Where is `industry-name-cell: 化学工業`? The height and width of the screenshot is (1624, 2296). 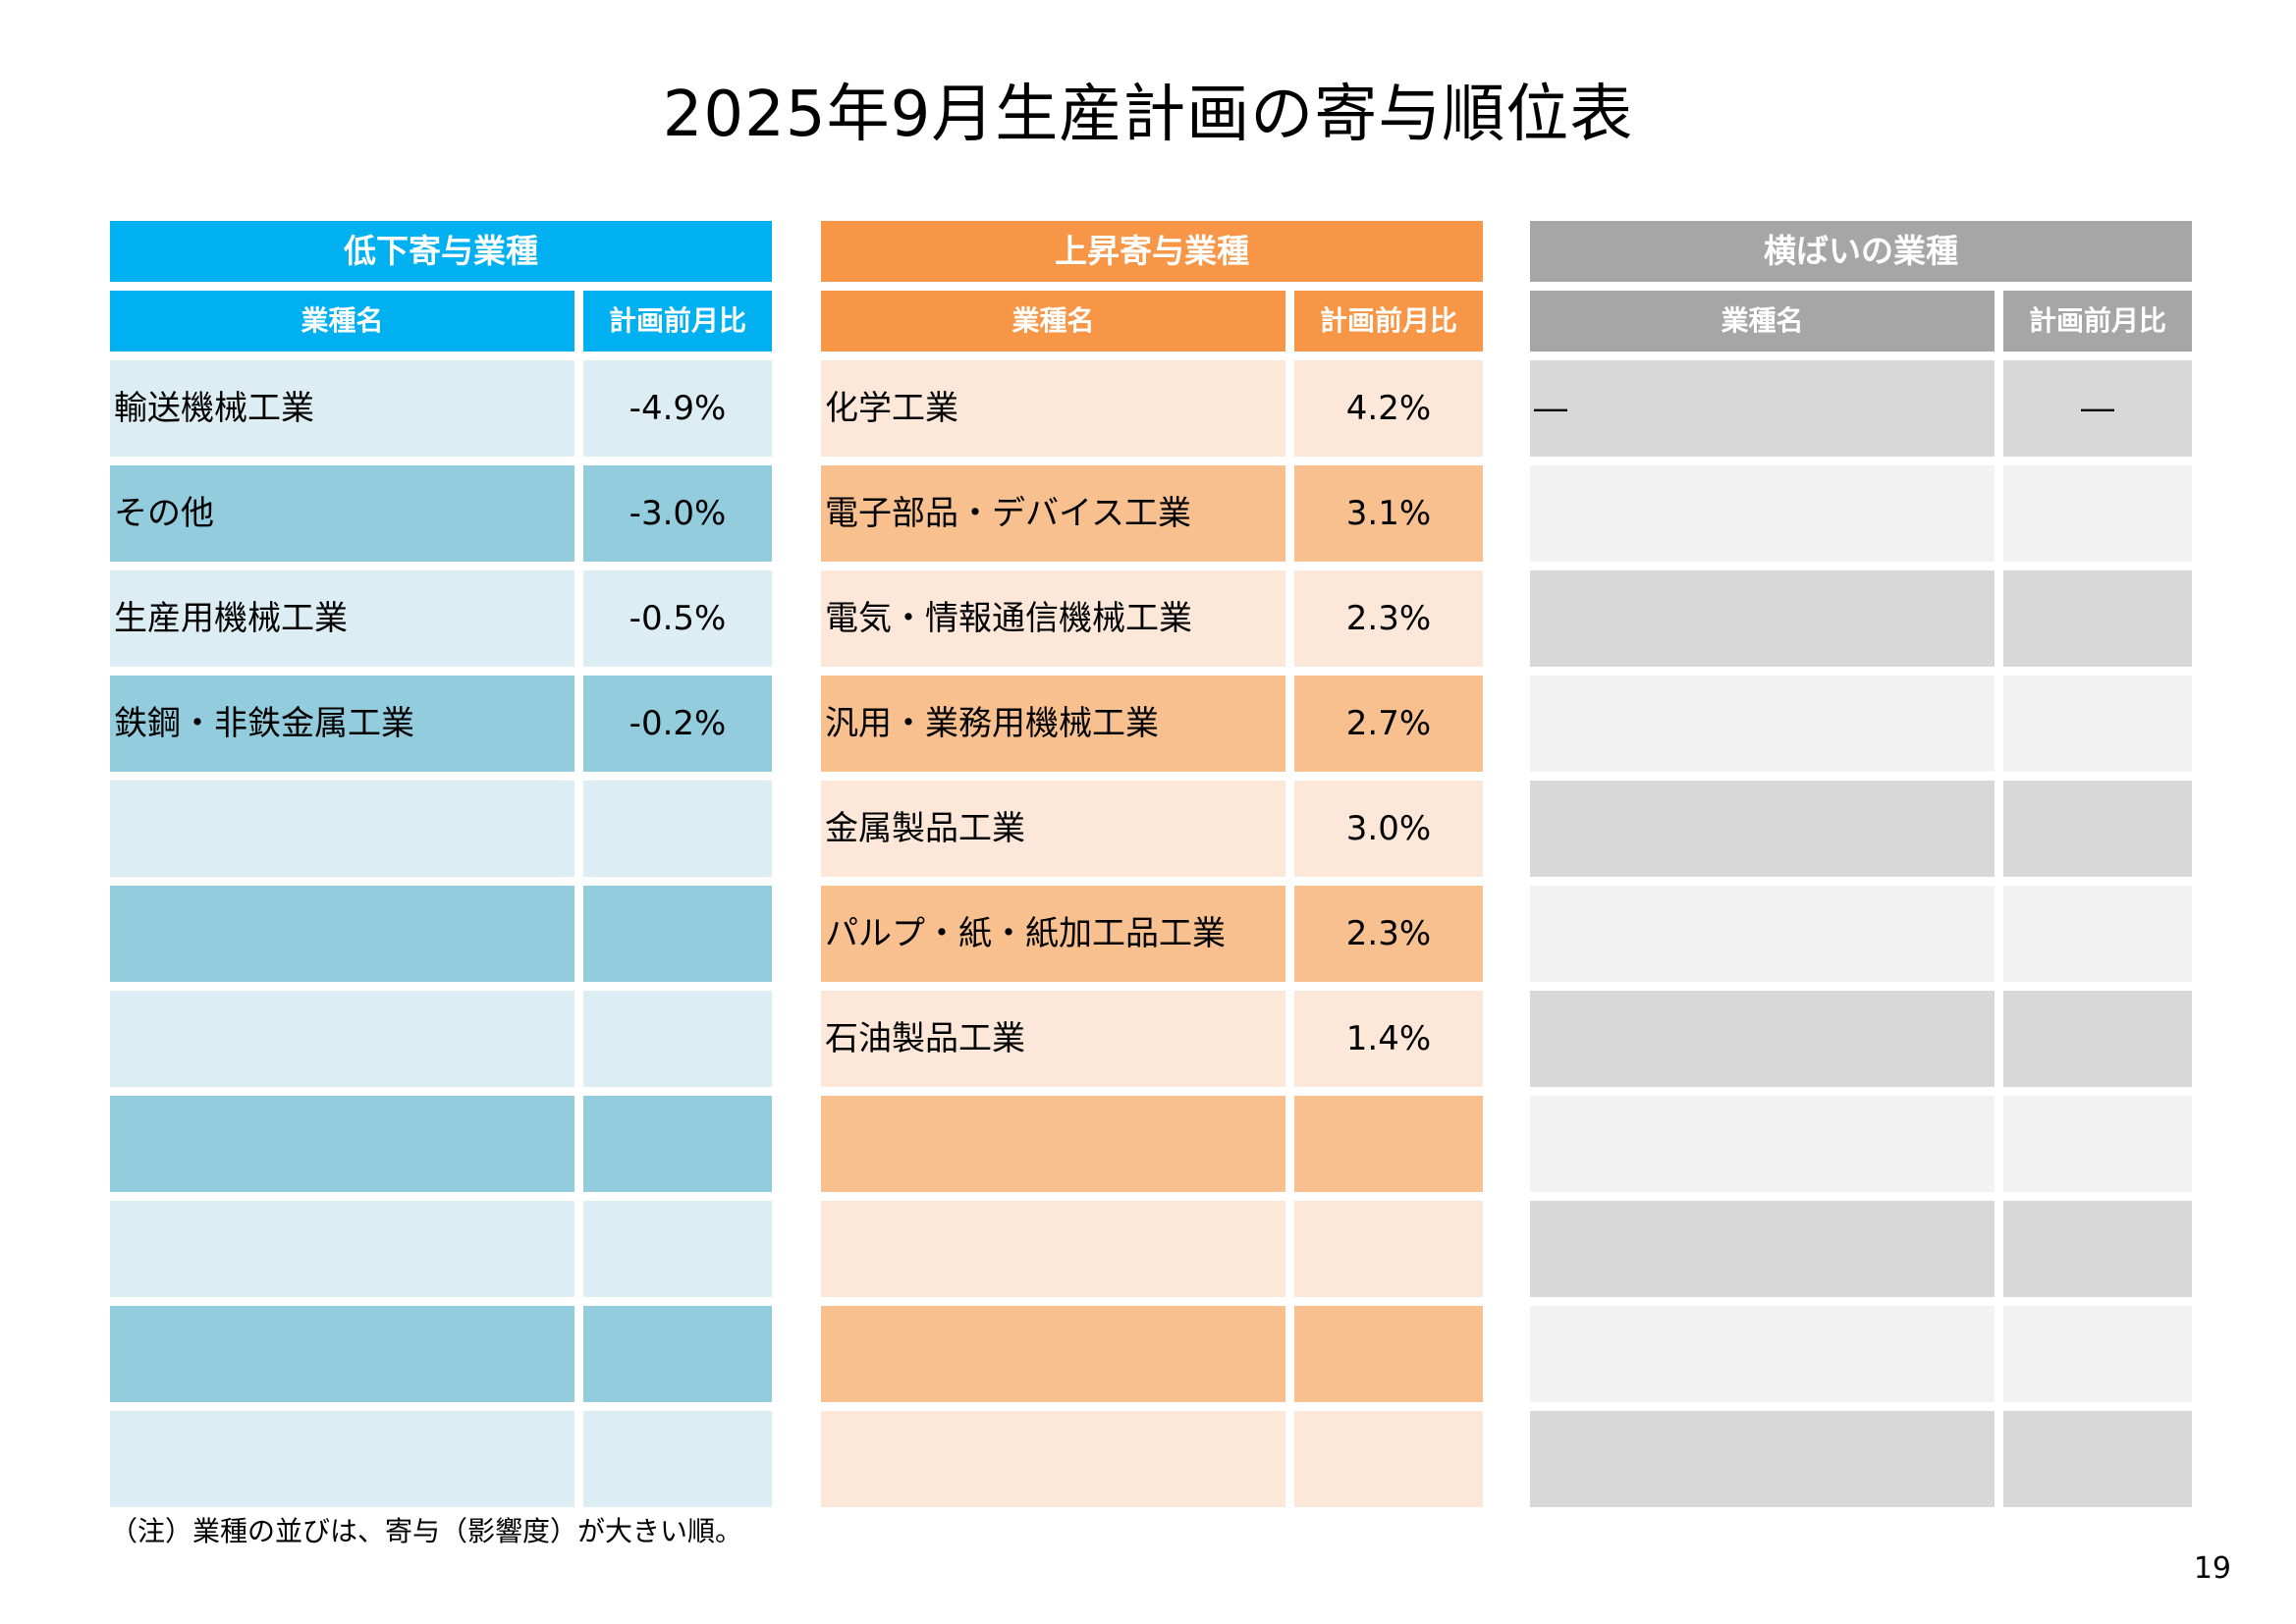 industry-name-cell: 化学工業 is located at coordinates (1053, 408).